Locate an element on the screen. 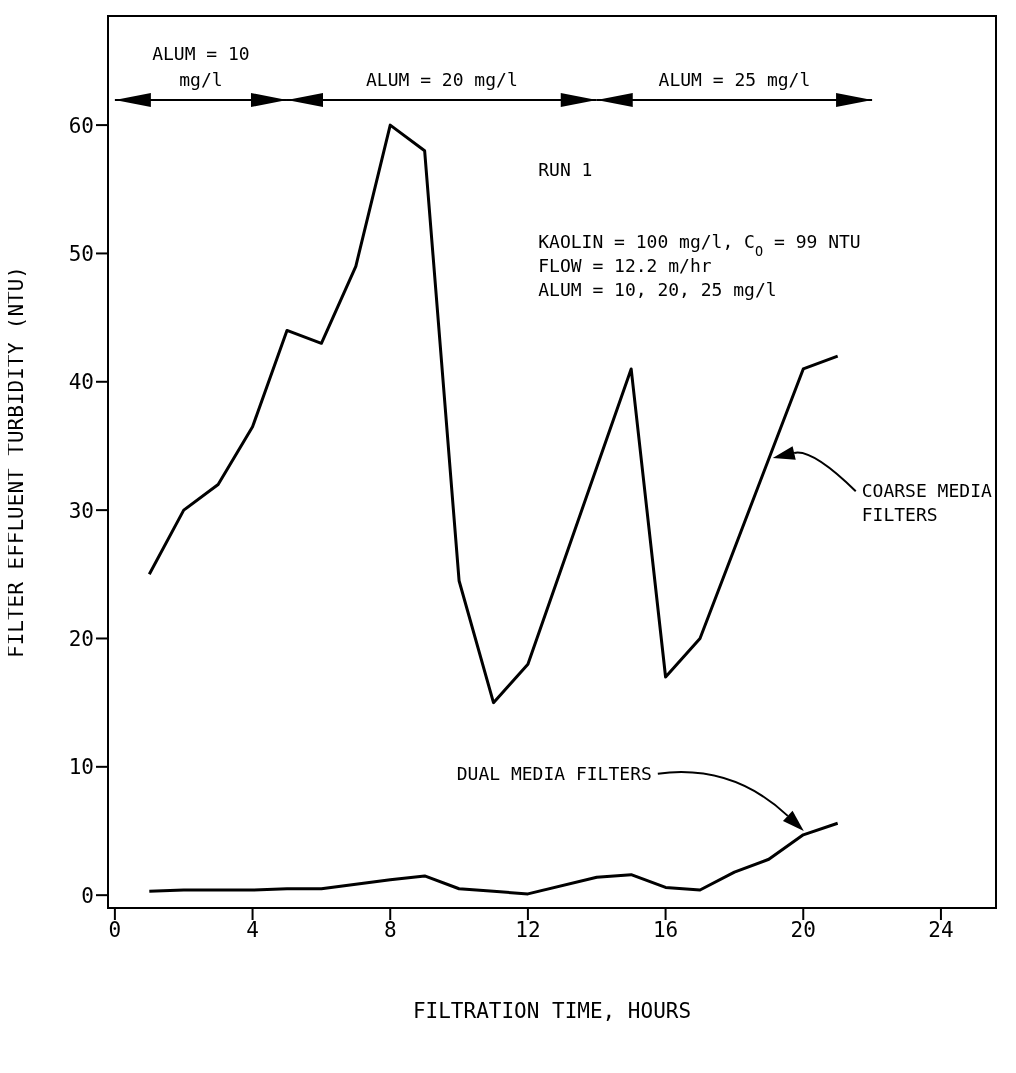  line-series is located at coordinates (493, 858).